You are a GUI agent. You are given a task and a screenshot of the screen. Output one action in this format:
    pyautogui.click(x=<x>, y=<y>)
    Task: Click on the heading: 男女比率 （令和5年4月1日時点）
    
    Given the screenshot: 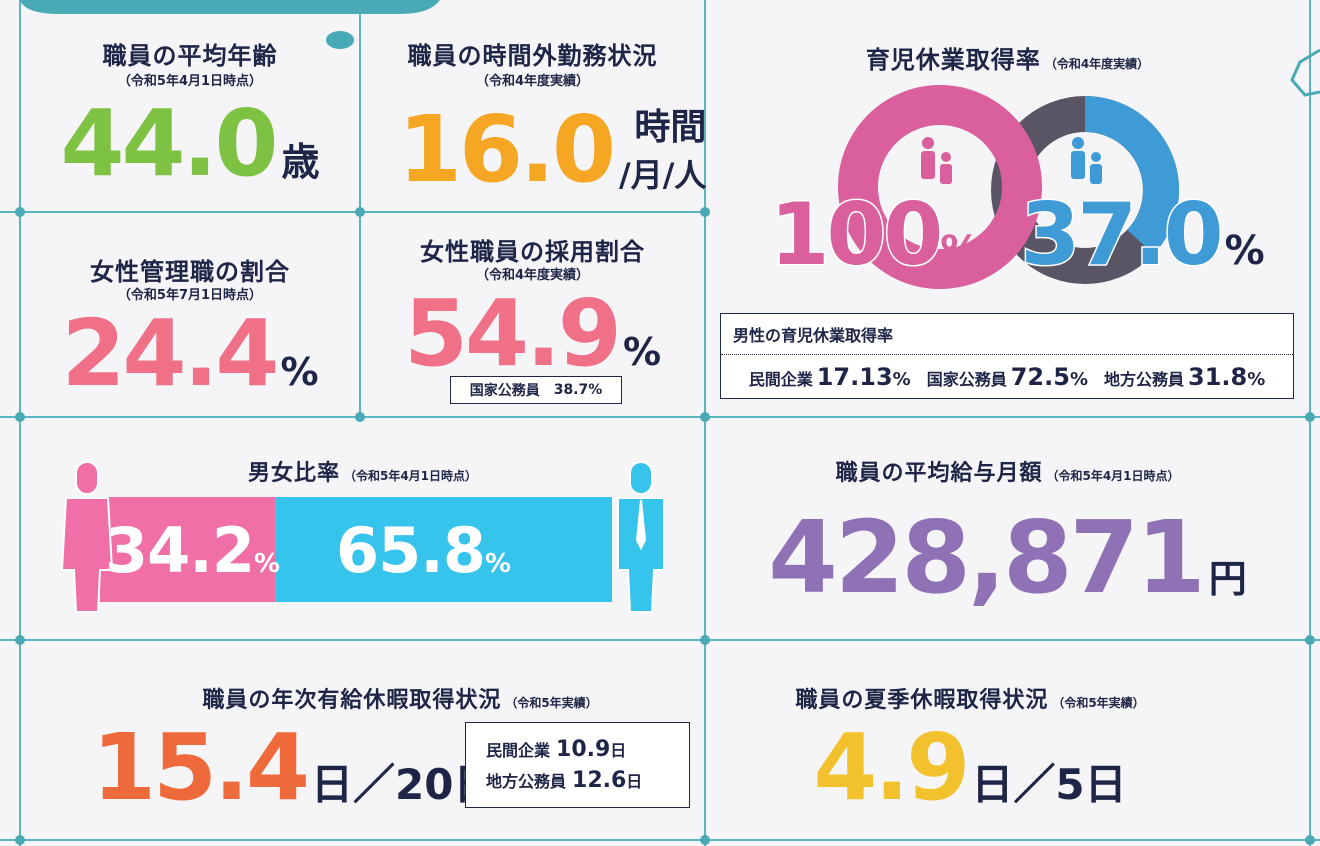 What is the action you would take?
    pyautogui.click(x=362, y=471)
    